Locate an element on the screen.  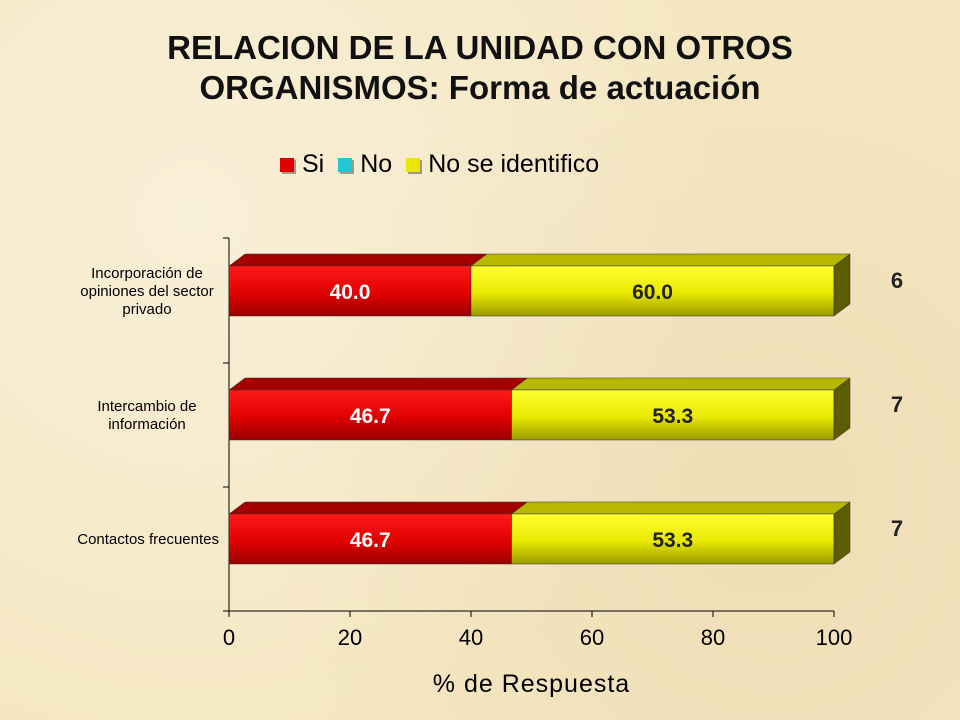
category-label: Intercambio de is located at coordinates (146, 406).